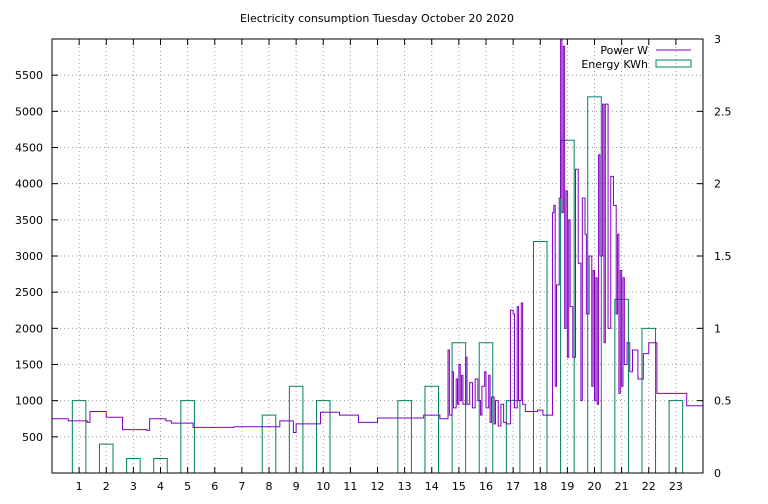 This screenshot has height=504, width=768. Describe the element at coordinates (717, 39) in the screenshot. I see `y2-tick-label: 3` at that location.